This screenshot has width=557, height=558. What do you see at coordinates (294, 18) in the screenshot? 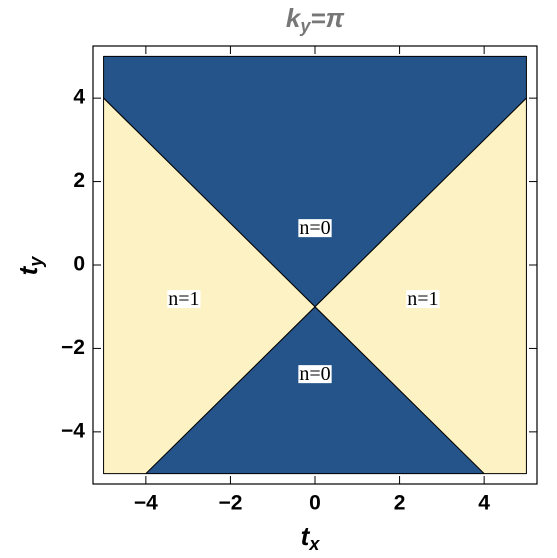
I see `title-base: k` at bounding box center [294, 18].